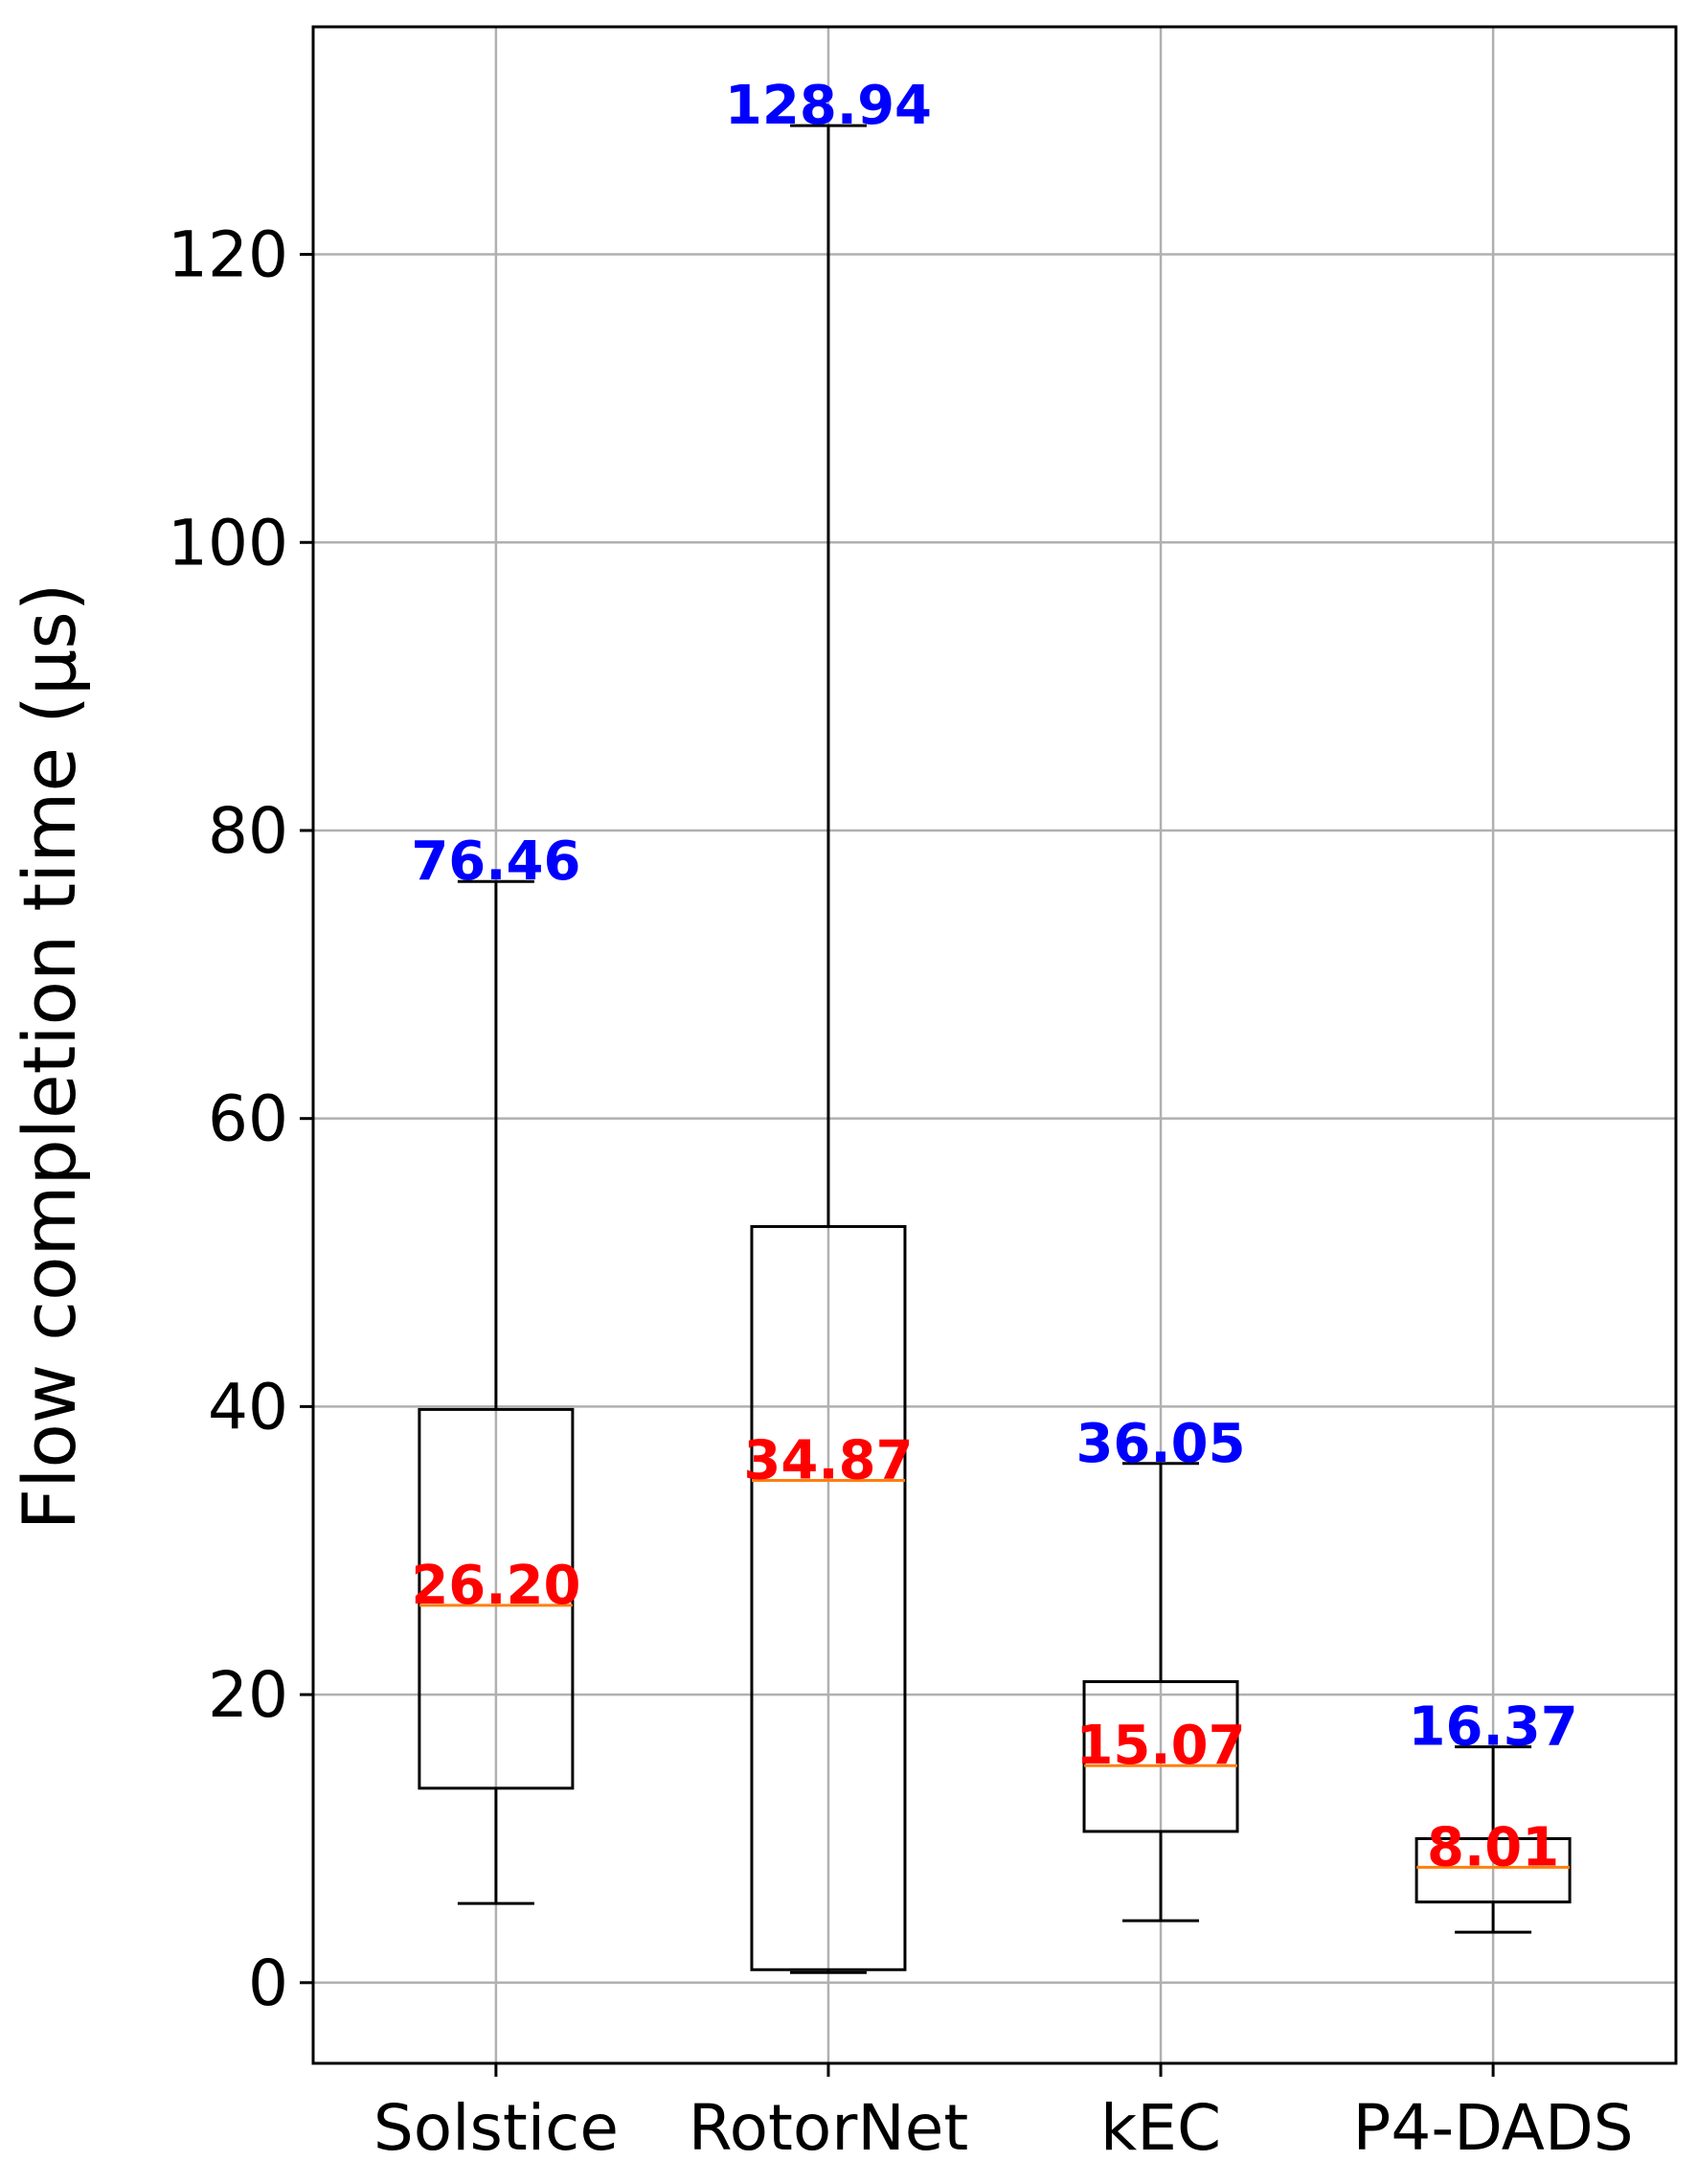 The width and height of the screenshot is (1697, 2184). Describe the element at coordinates (268, 1983) in the screenshot. I see `y-tick-label: 0` at that location.